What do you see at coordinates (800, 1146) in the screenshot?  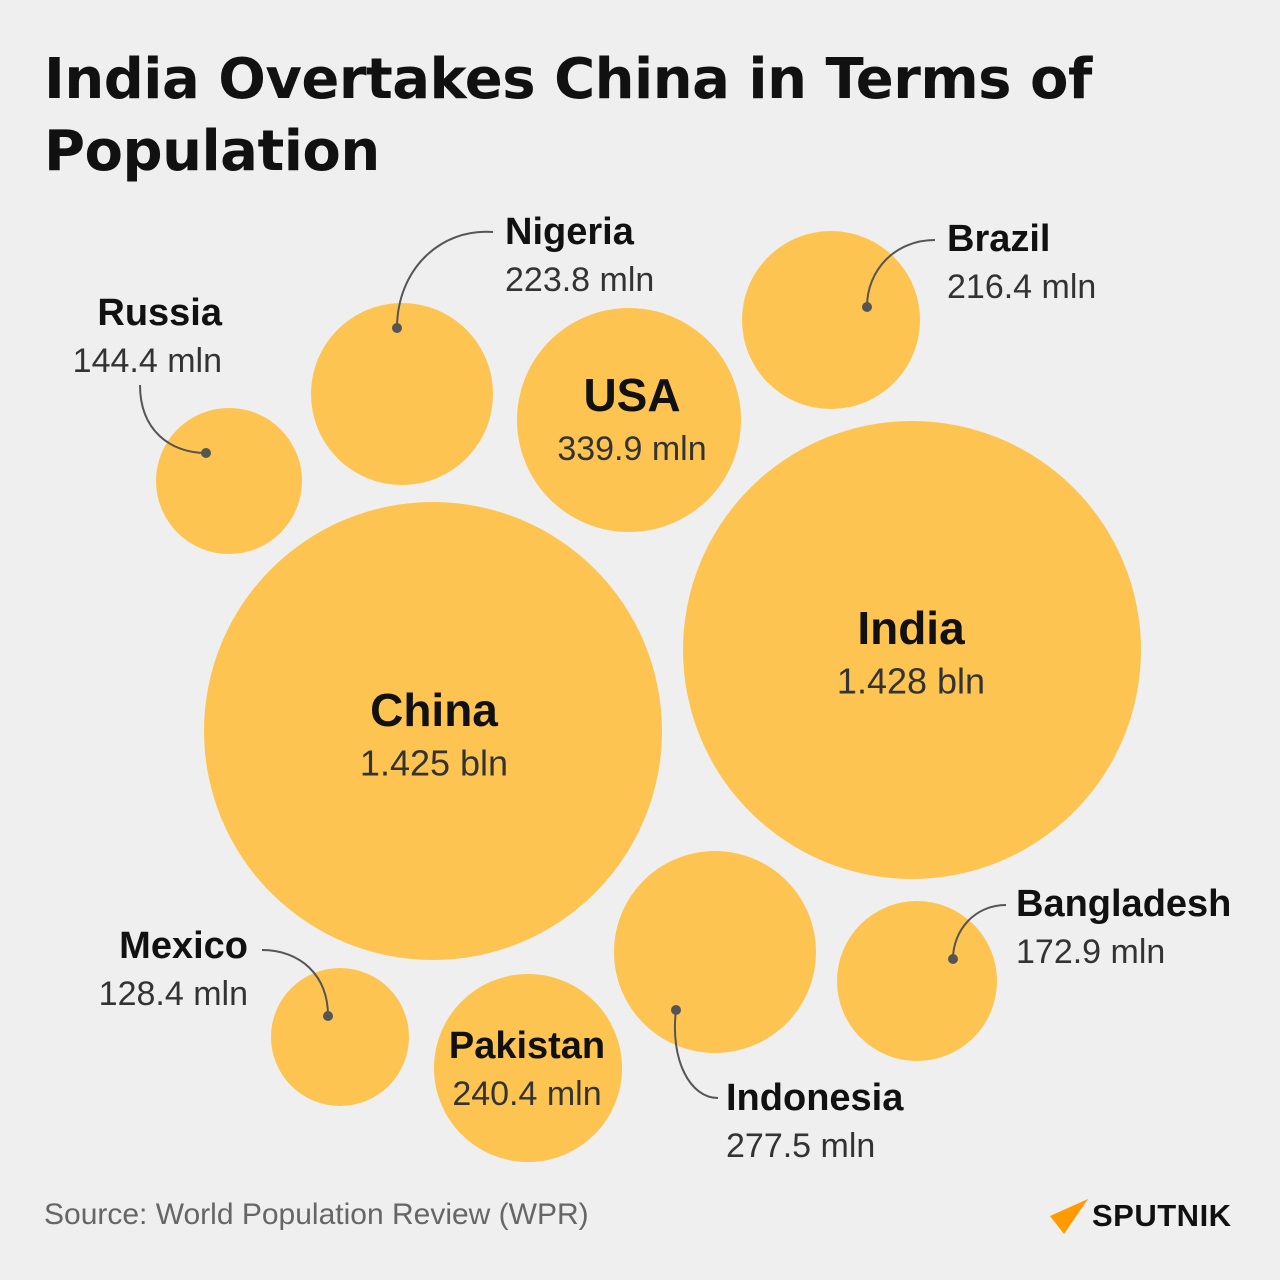 I see `bubble-value: 277.5 mln` at bounding box center [800, 1146].